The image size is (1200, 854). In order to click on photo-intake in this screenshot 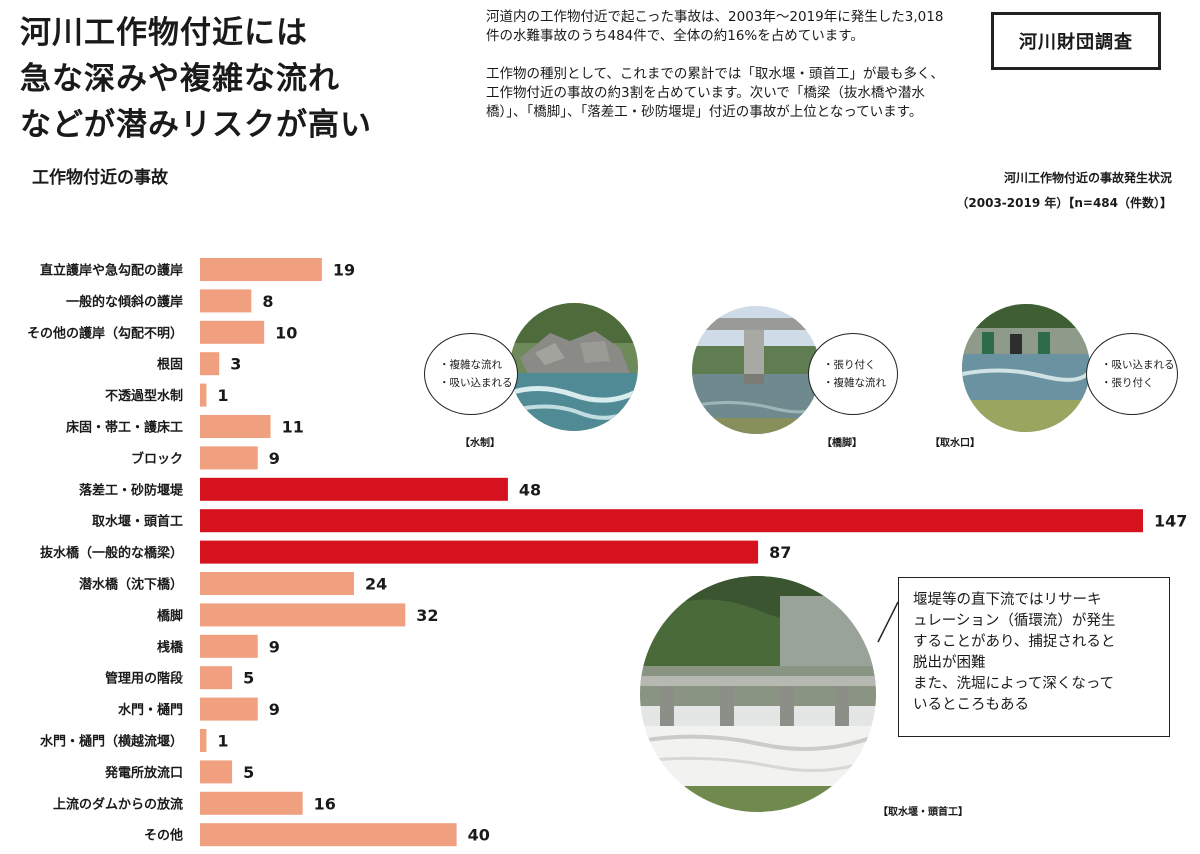, I will do `click(1026, 368)`.